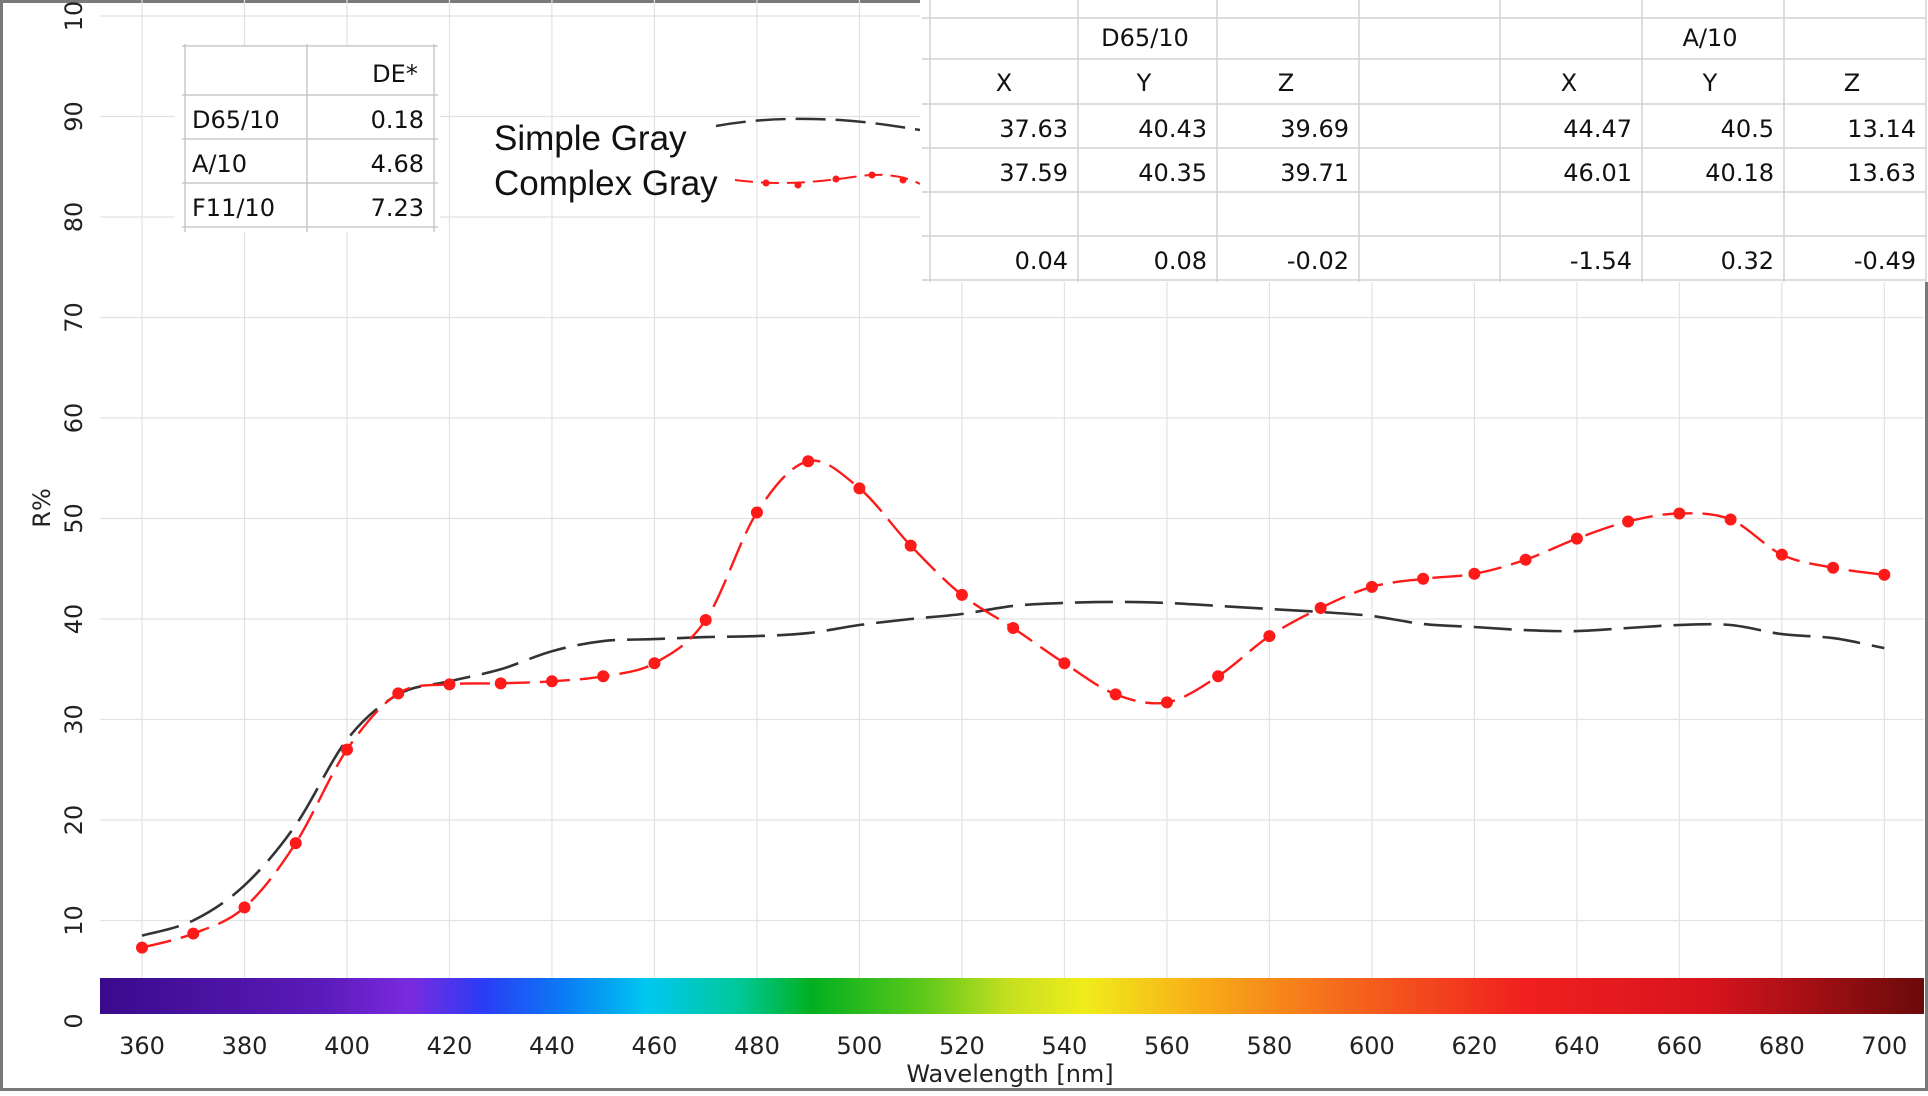 The width and height of the screenshot is (1928, 1096). I want to click on xyz-value: 39.69, so click(1314, 129).